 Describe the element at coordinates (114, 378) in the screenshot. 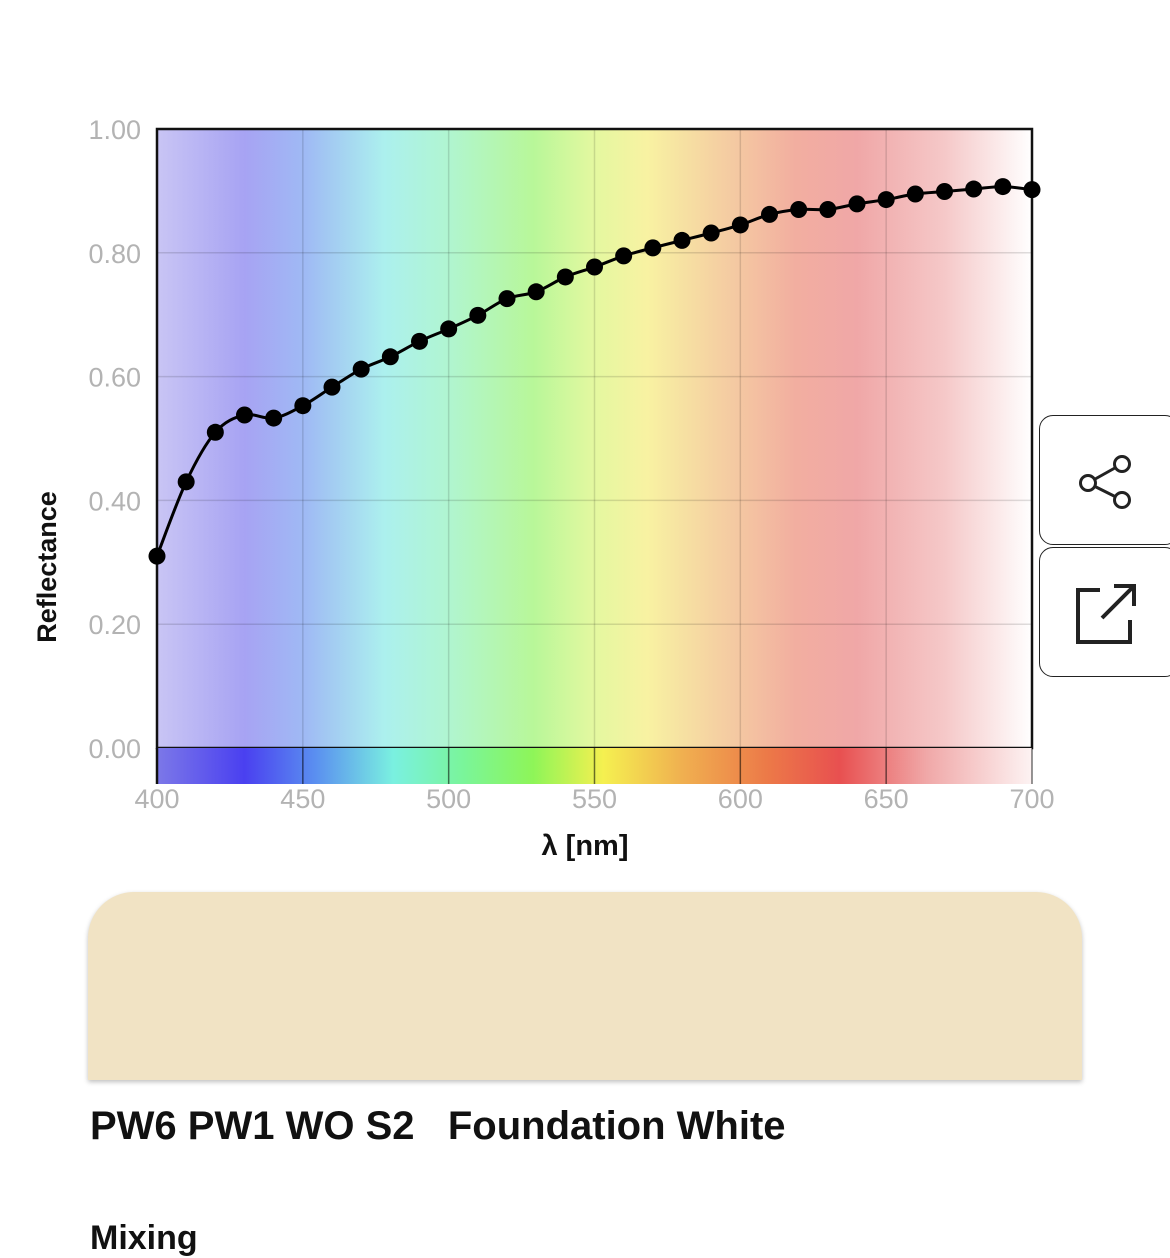

I see `y-tick-label: 0.60` at that location.